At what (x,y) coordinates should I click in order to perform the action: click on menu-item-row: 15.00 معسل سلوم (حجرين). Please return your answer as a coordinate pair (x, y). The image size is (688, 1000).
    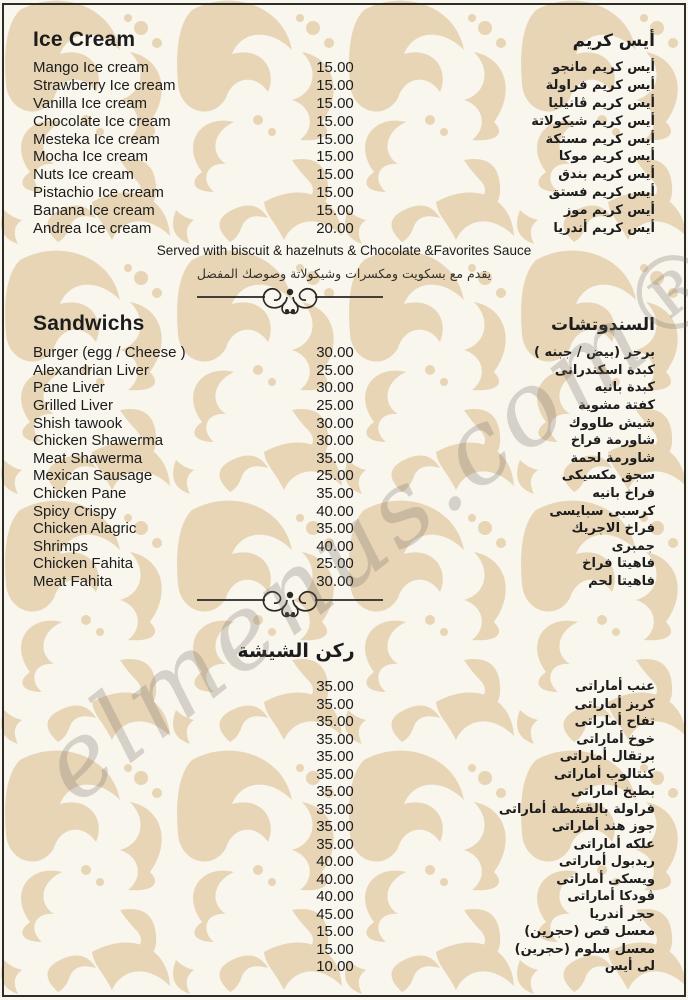
    Looking at the image, I should click on (344, 950).